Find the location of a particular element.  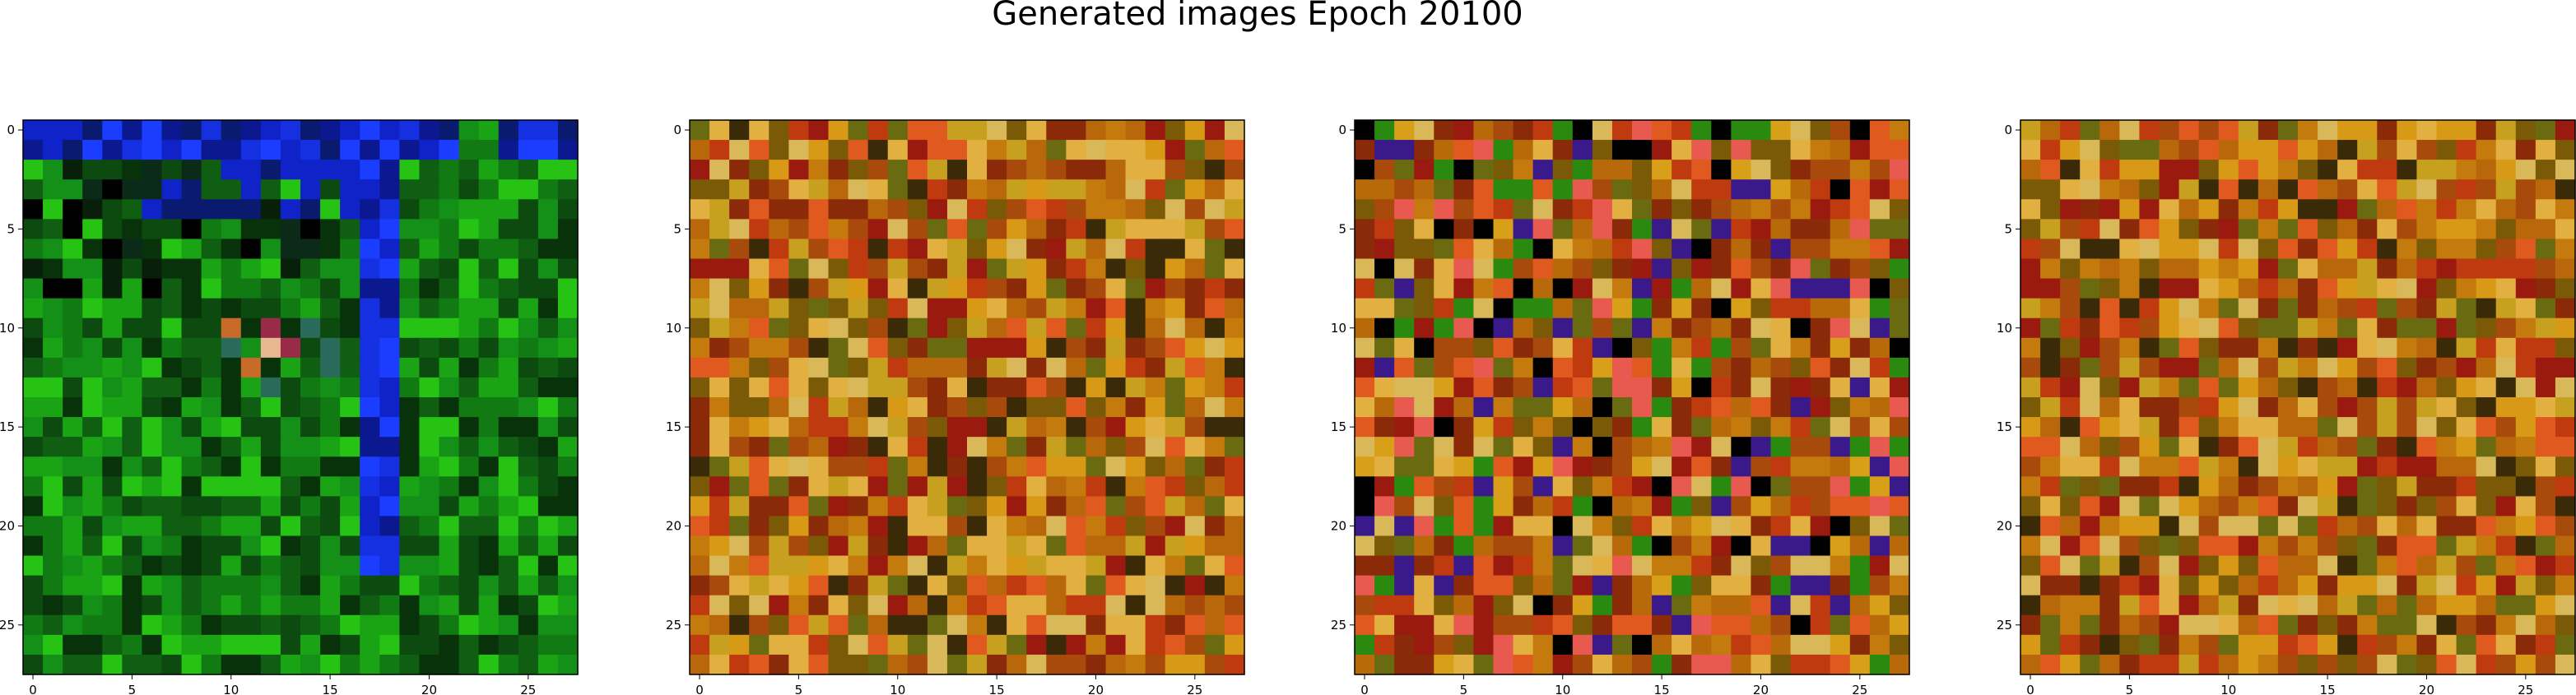

x-tick-label: 25 is located at coordinates (1194, 689).